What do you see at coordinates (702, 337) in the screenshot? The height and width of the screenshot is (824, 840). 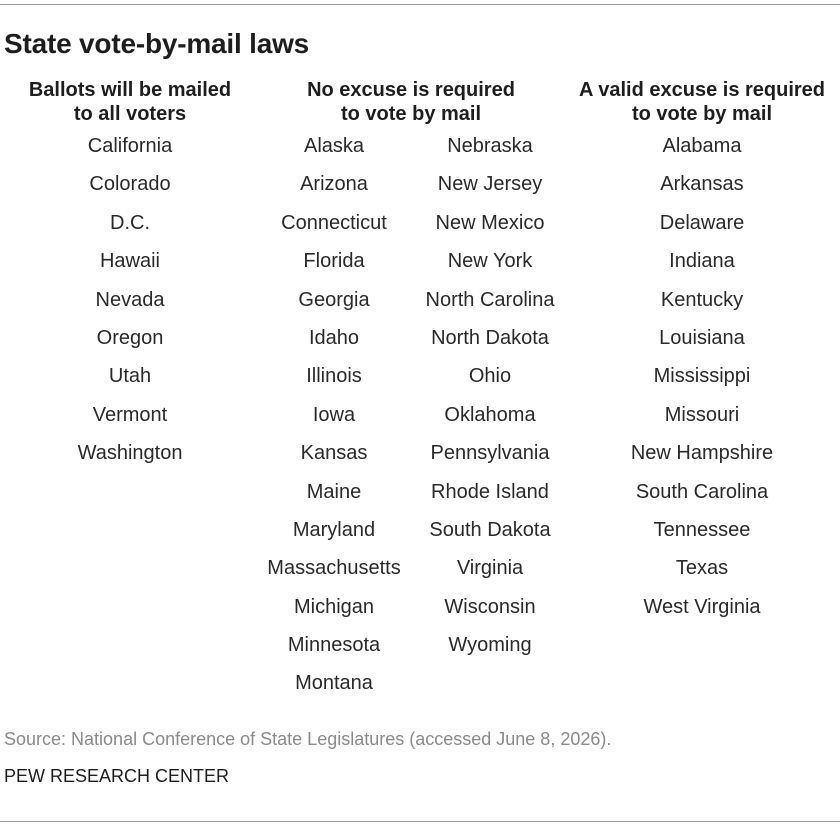 I see `state-name: Louisiana` at bounding box center [702, 337].